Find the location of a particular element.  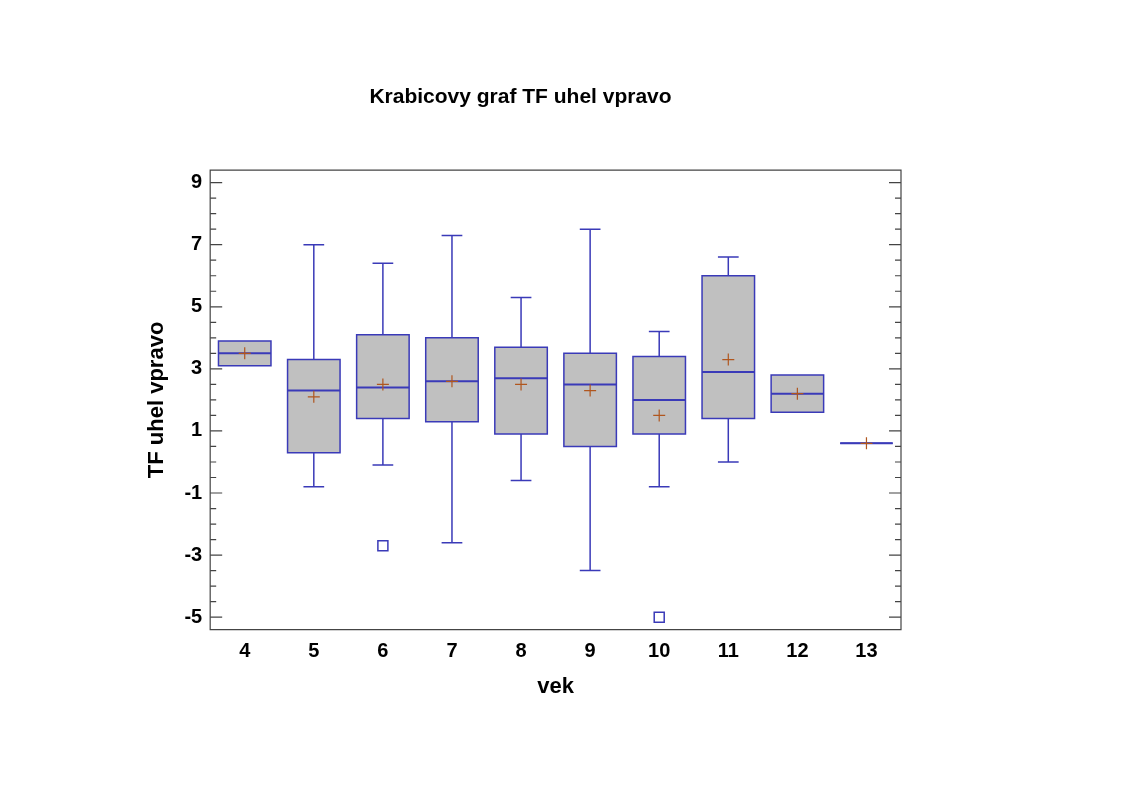

y-tick-label: -5 is located at coordinates (193, 615).